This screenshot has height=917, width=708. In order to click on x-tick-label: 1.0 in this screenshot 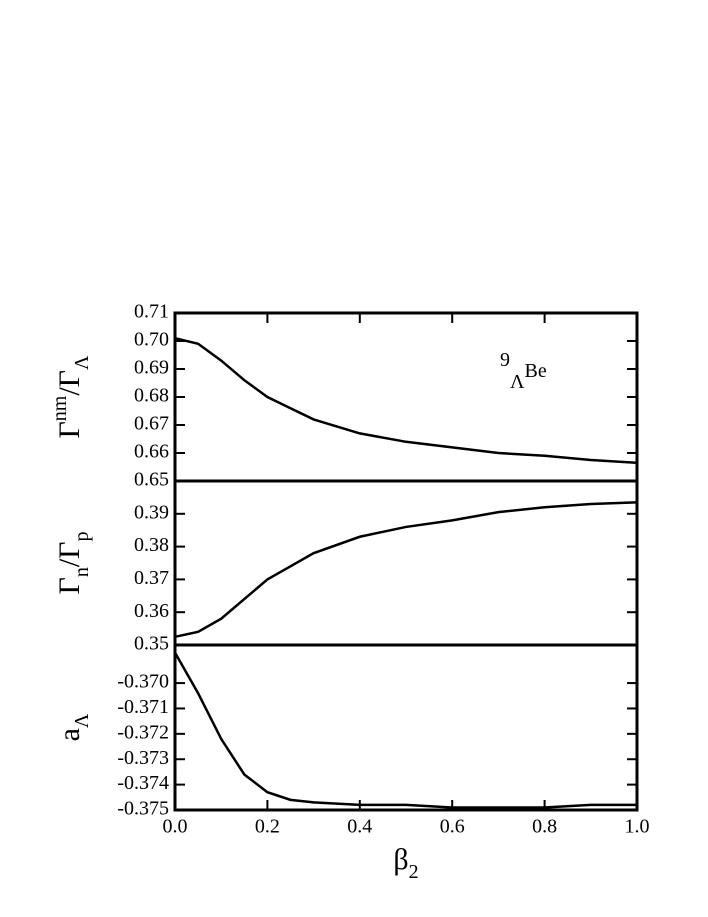, I will do `click(637, 827)`.